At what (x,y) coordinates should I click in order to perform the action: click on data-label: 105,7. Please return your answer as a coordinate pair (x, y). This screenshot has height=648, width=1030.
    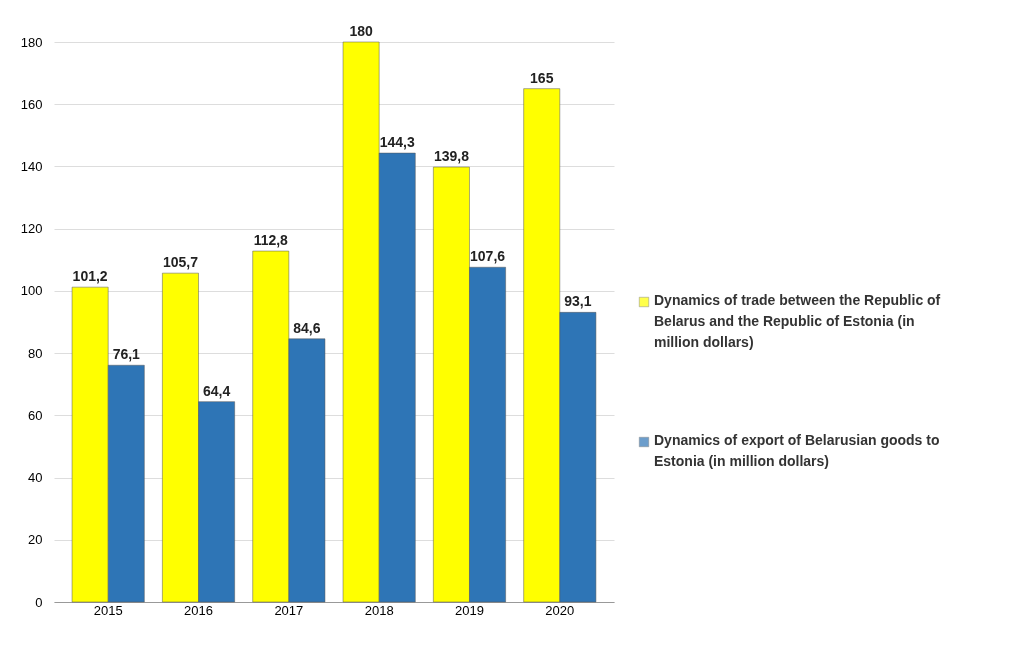
    Looking at the image, I should click on (180, 262).